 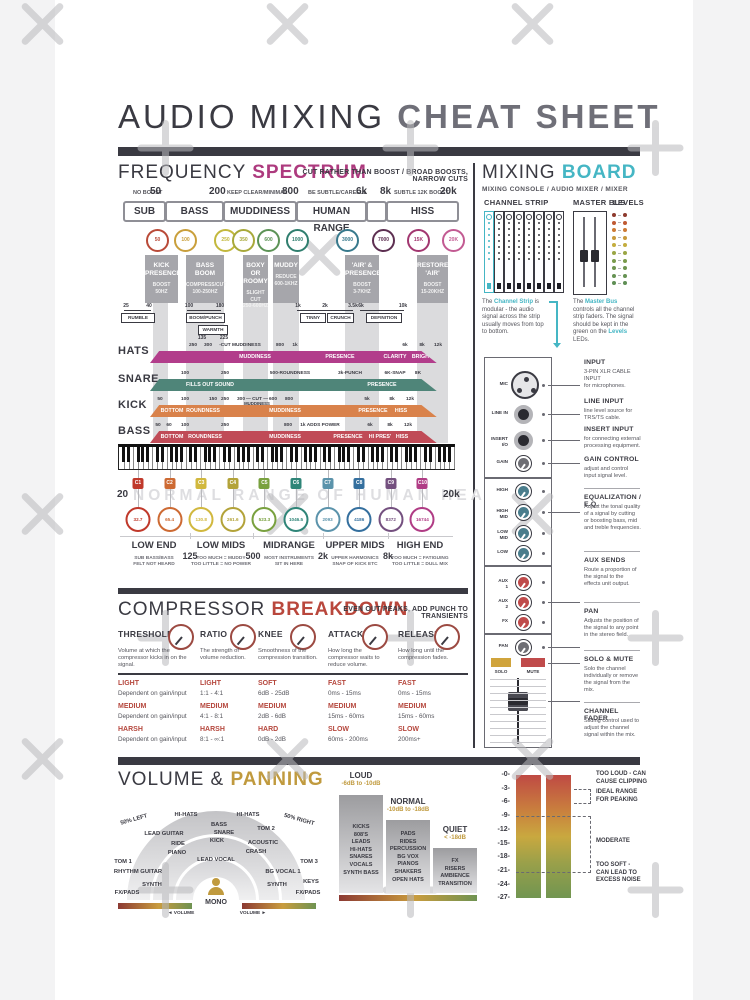 I want to click on band-tick: 6K-SNAP, so click(x=395, y=373).